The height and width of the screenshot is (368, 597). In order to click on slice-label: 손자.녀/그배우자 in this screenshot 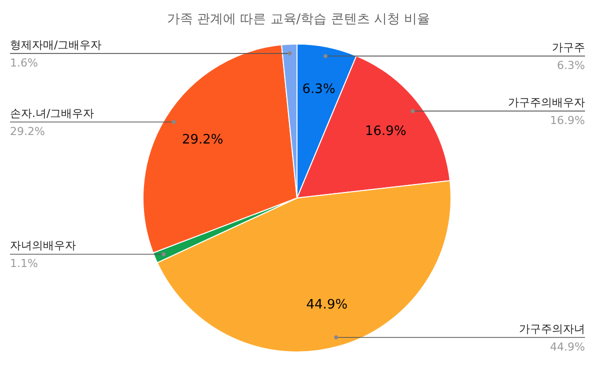, I will do `click(52, 113)`.